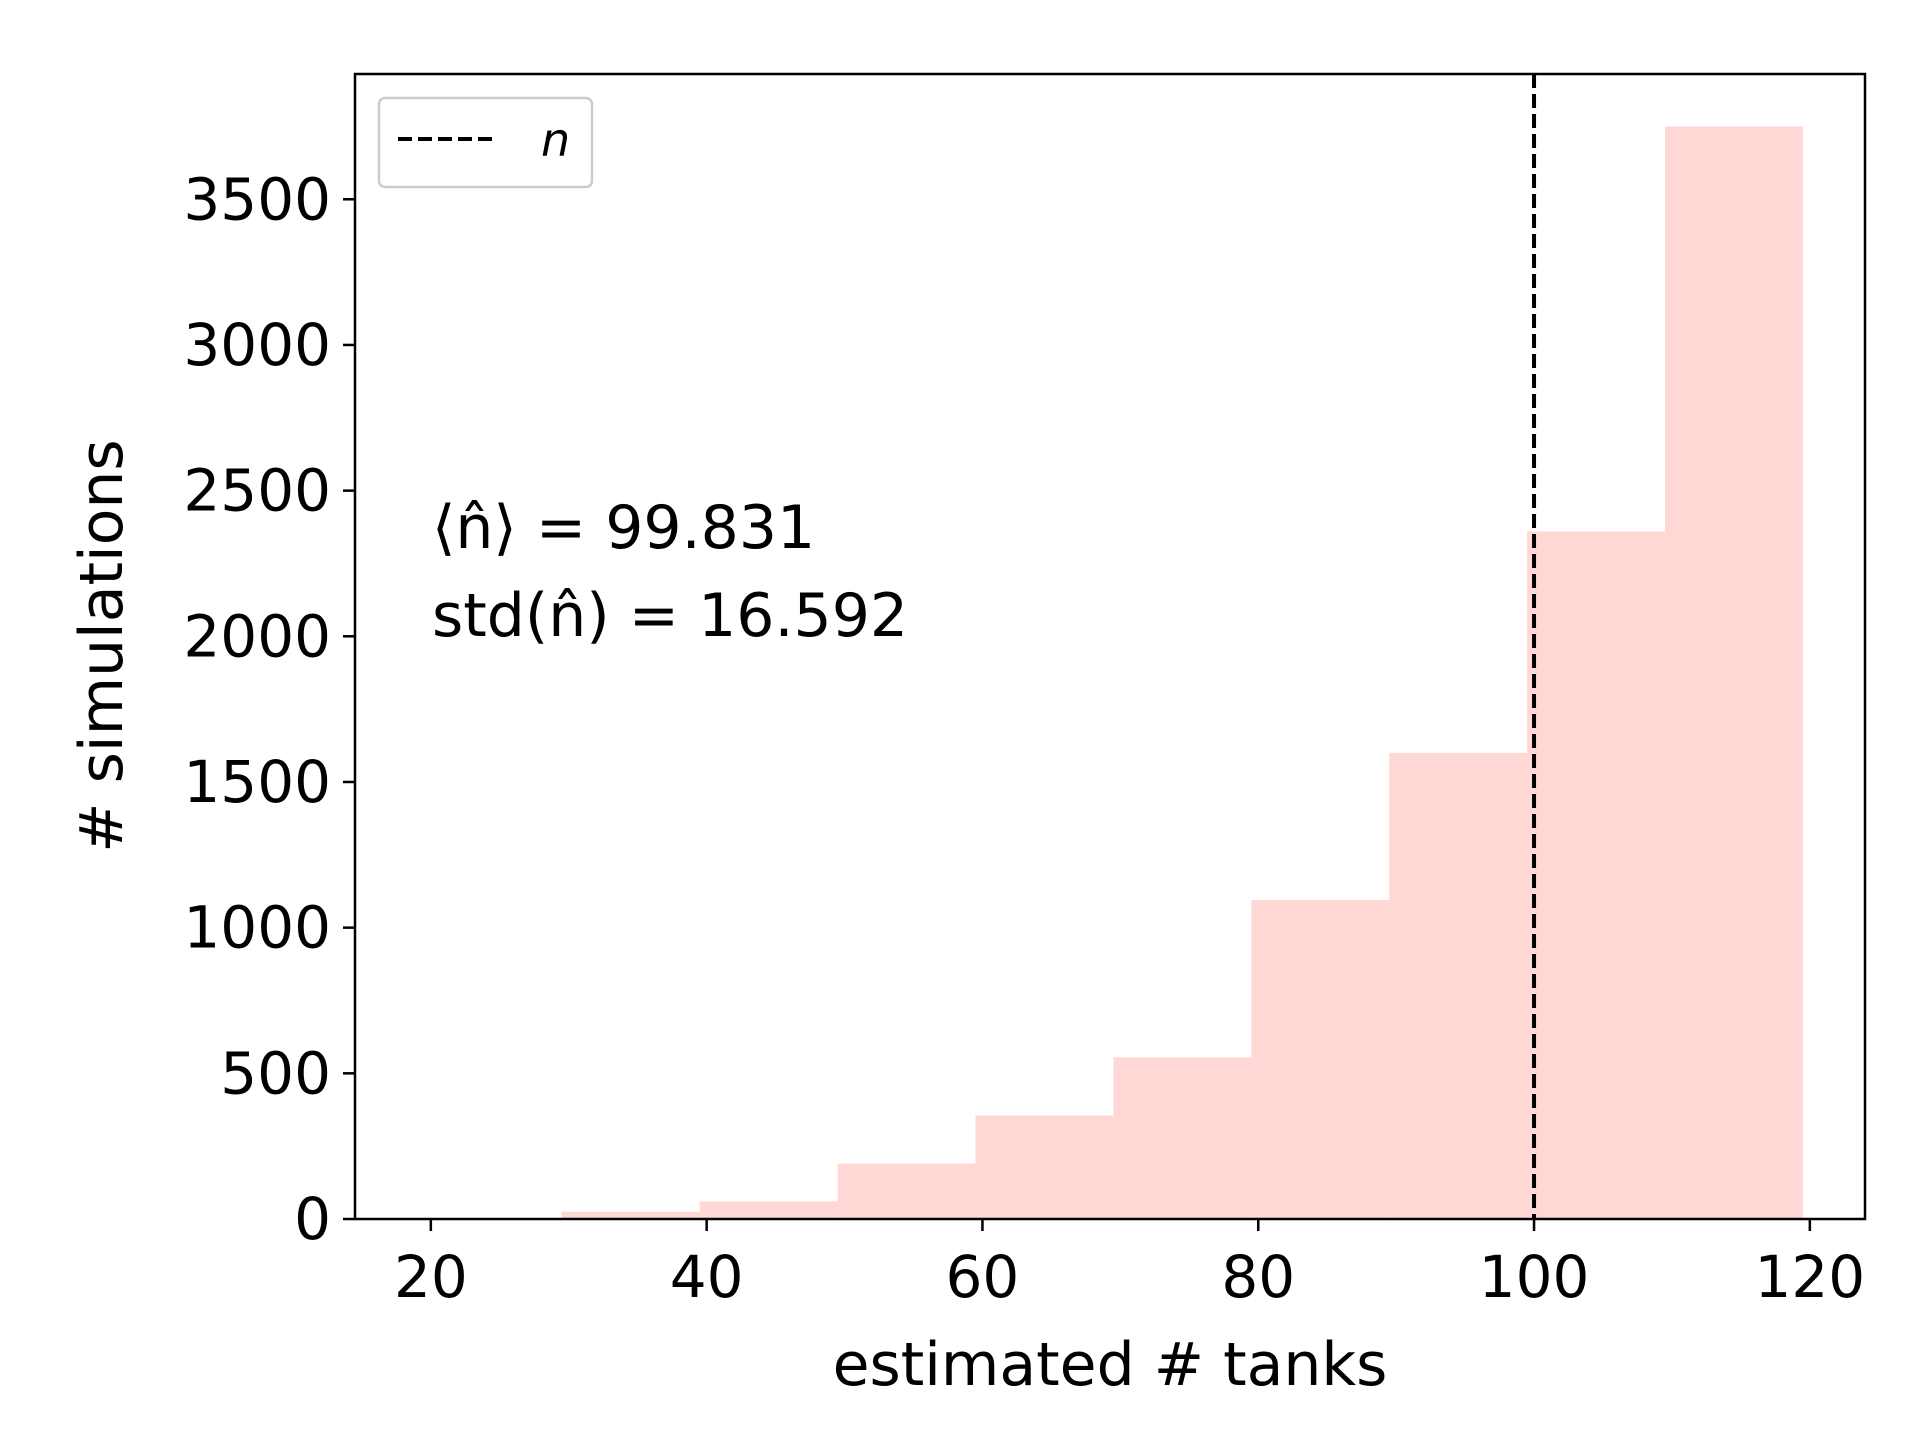 The width and height of the screenshot is (1920, 1440). Describe the element at coordinates (257, 345) in the screenshot. I see `y-tick-label: 3000` at that location.